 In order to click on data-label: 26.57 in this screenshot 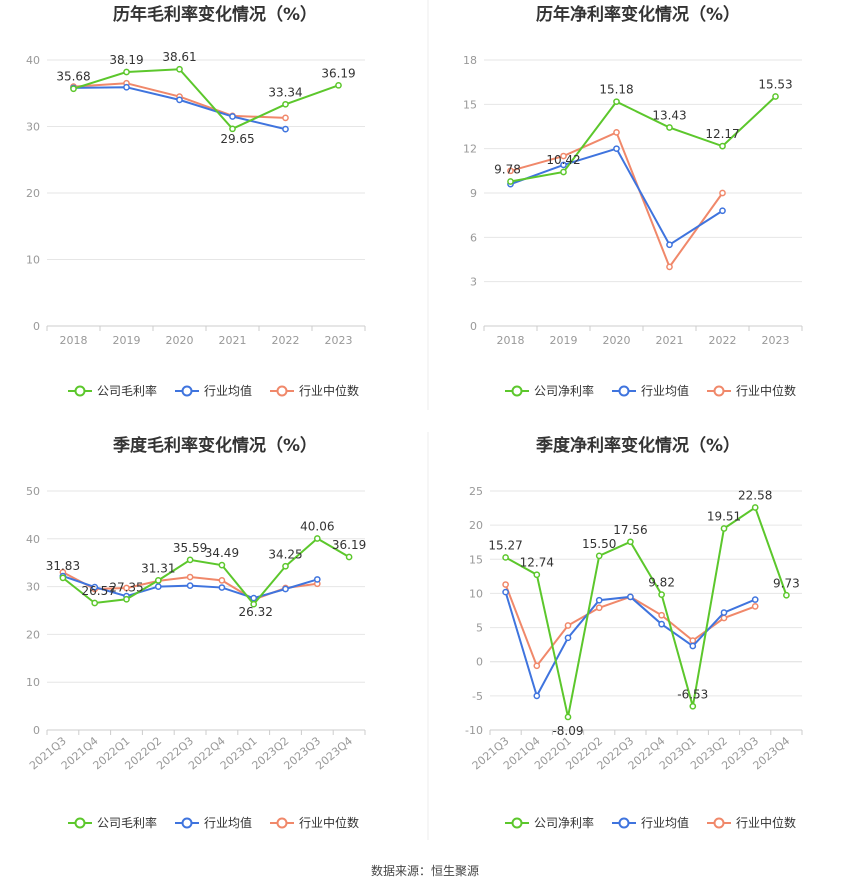, I will do `click(99, 591)`.